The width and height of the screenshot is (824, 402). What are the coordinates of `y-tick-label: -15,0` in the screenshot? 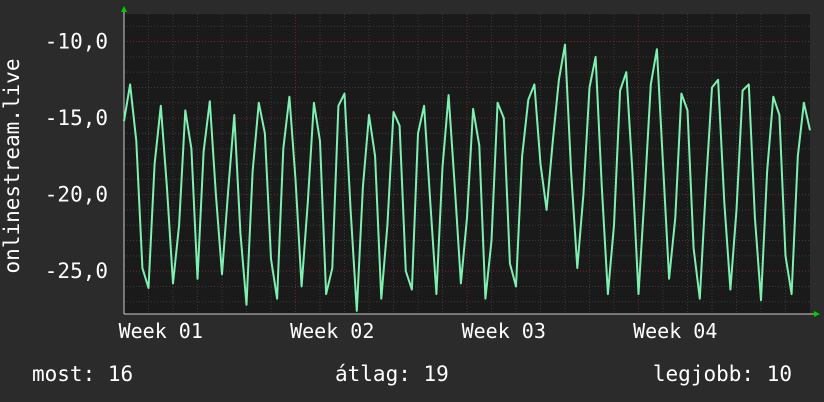 It's located at (76, 118).